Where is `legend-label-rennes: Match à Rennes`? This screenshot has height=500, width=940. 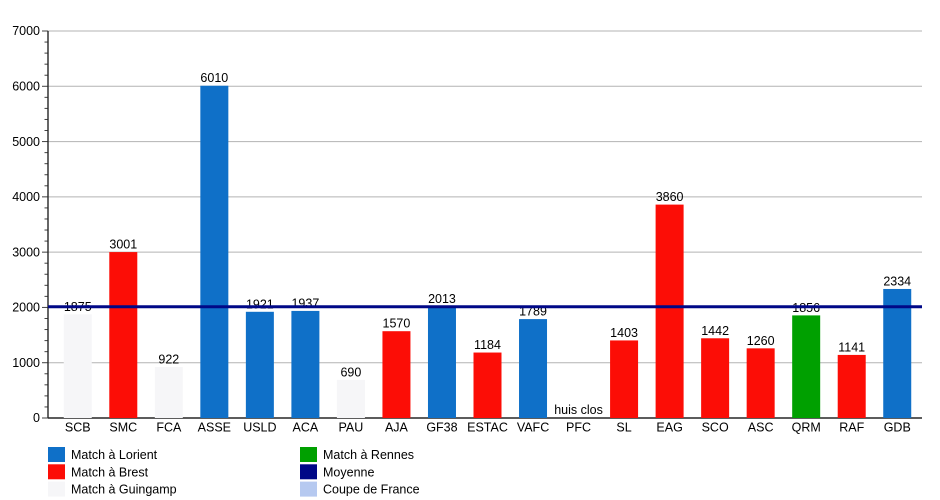
legend-label-rennes: Match à Rennes is located at coordinates (368, 455).